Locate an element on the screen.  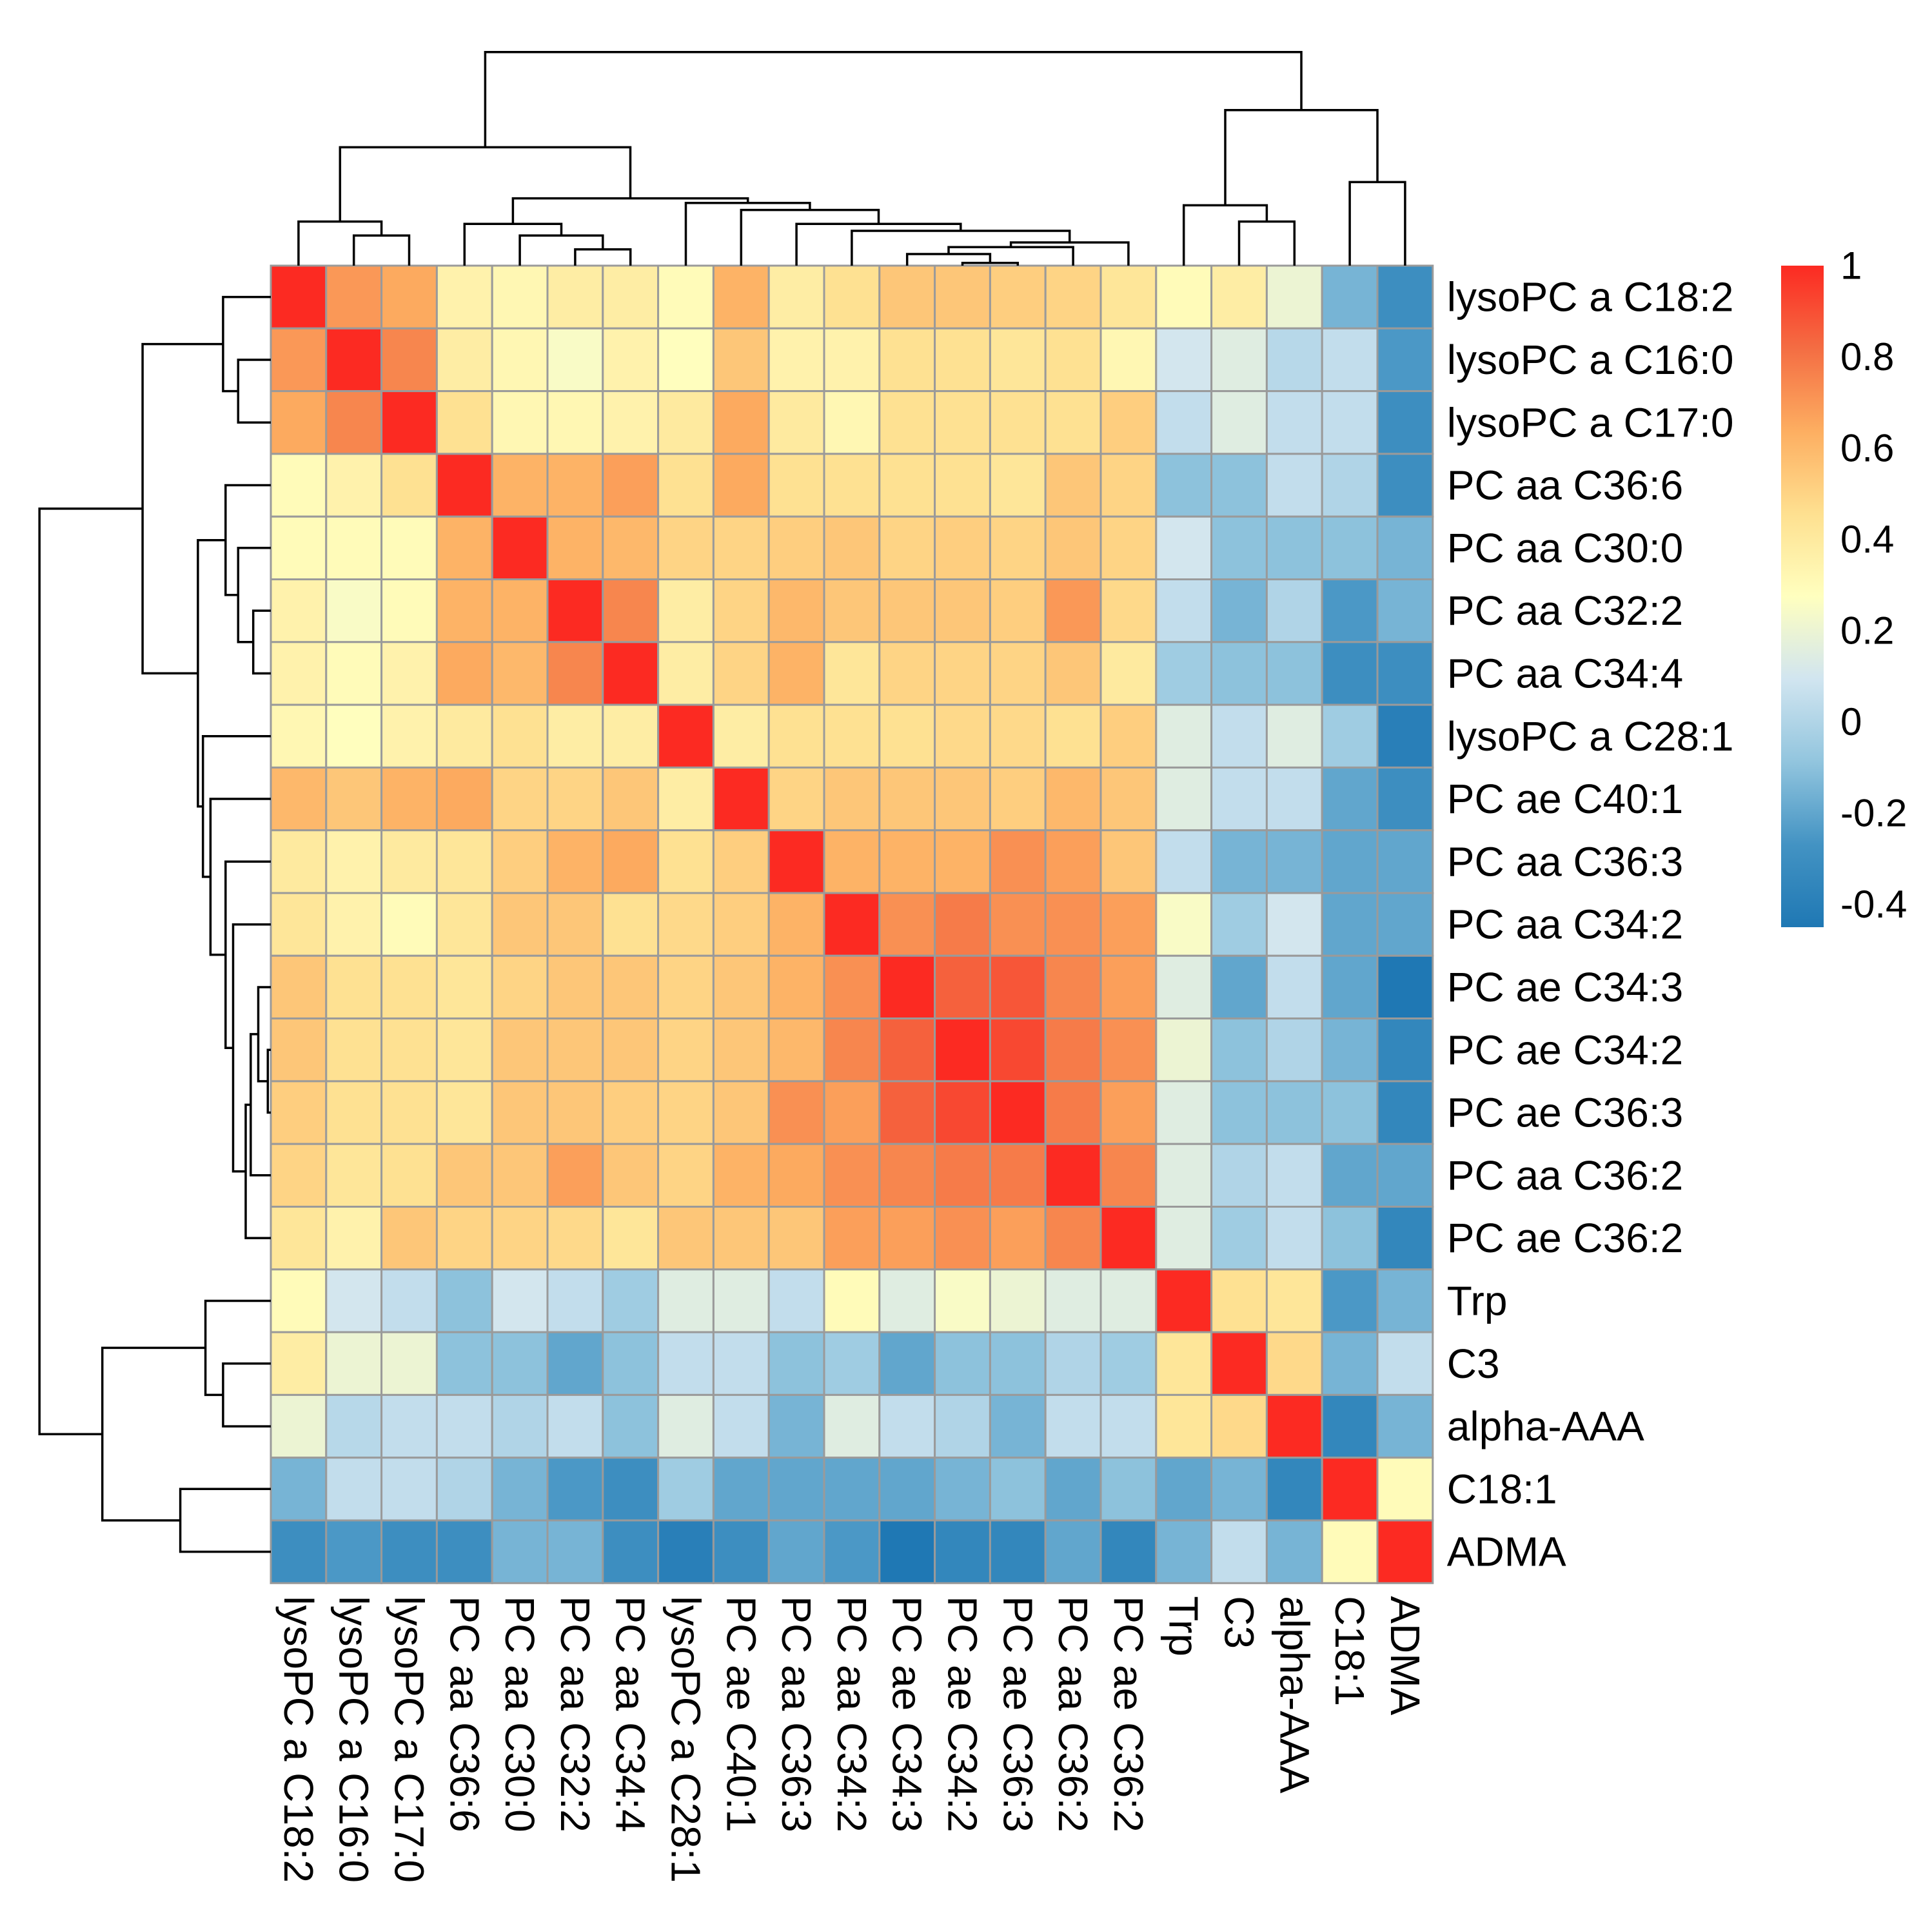
heatmap-cell-pc-aa-c34-2--pc-aa-c36-3 is located at coordinates (796, 924).